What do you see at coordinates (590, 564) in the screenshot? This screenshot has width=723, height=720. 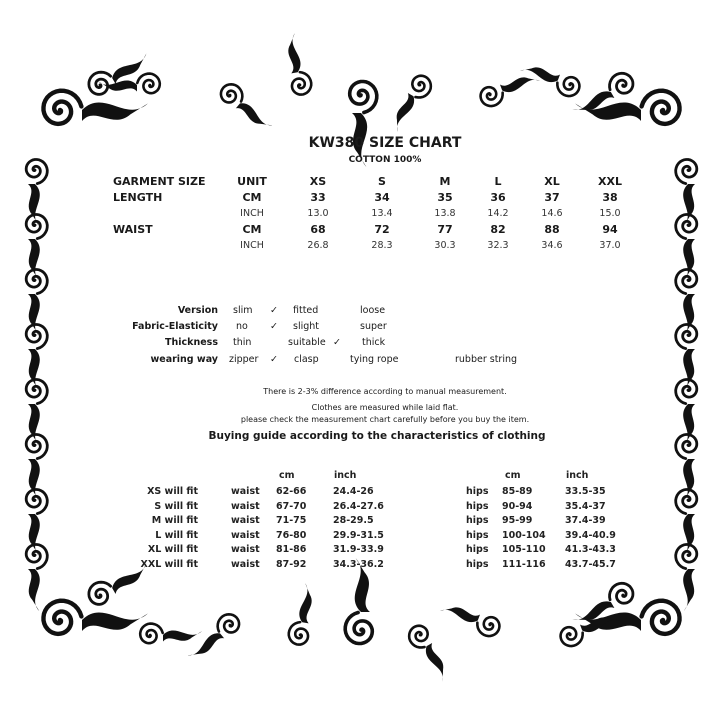 I see `hips-inch: 43.7-45.7` at bounding box center [590, 564].